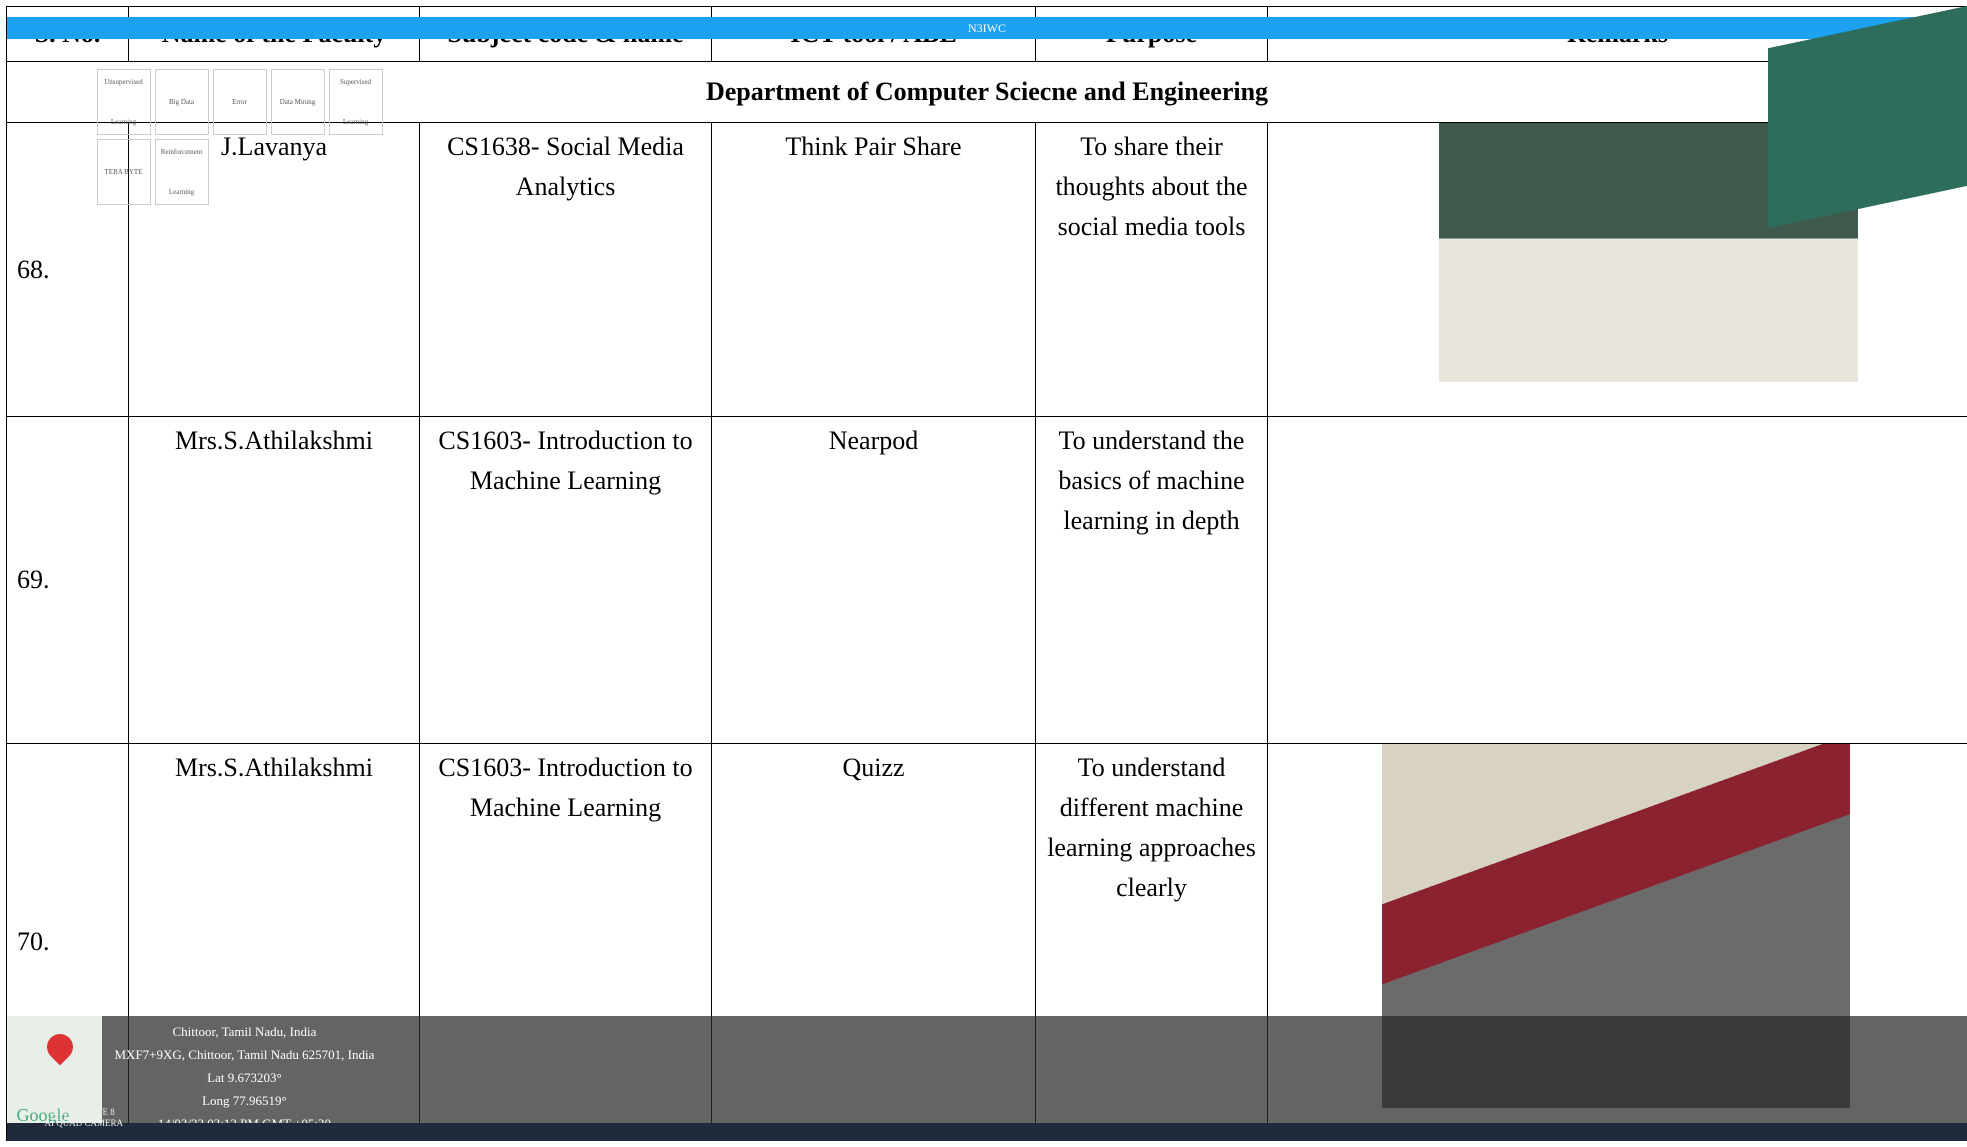 This screenshot has height=1147, width=1967. Describe the element at coordinates (67, 269) in the screenshot. I see `serial-number: 68.` at that location.